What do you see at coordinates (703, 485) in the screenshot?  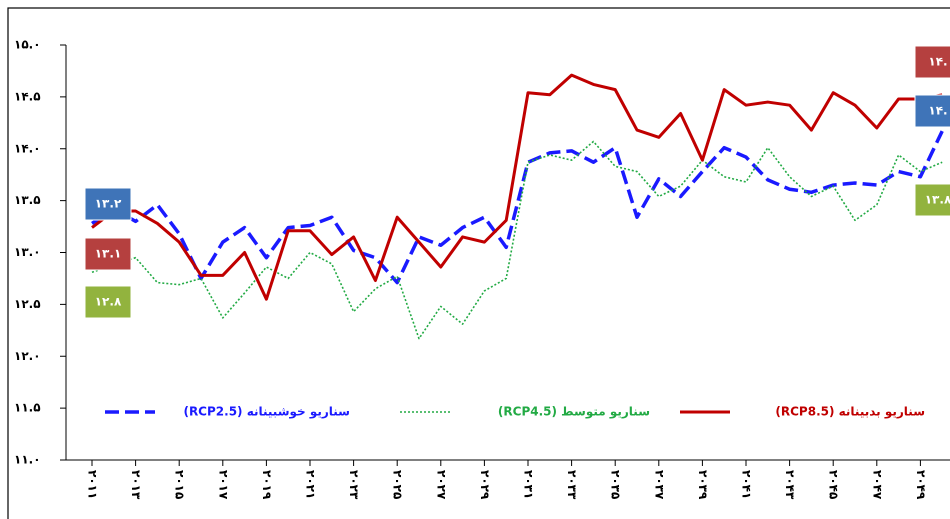 I see `x-tick-label: ۲۰۳۹` at bounding box center [703, 485].